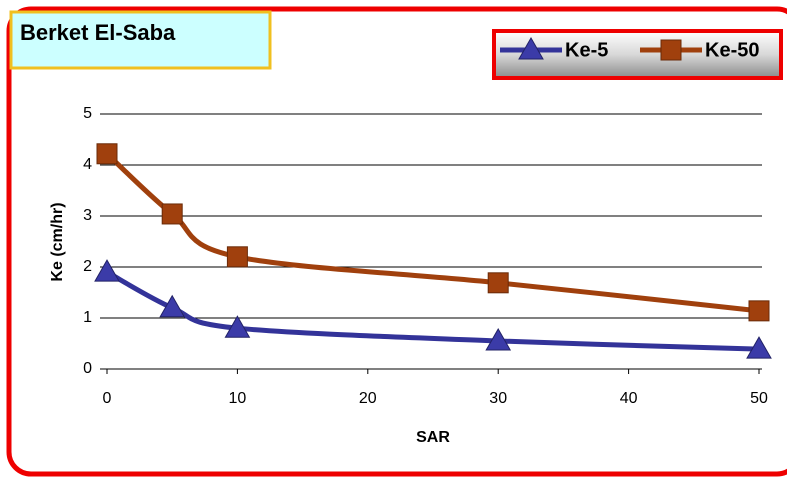 Image resolution: width=787 pixels, height=481 pixels. What do you see at coordinates (238, 398) in the screenshot?
I see `x-tick-label: 10` at bounding box center [238, 398].